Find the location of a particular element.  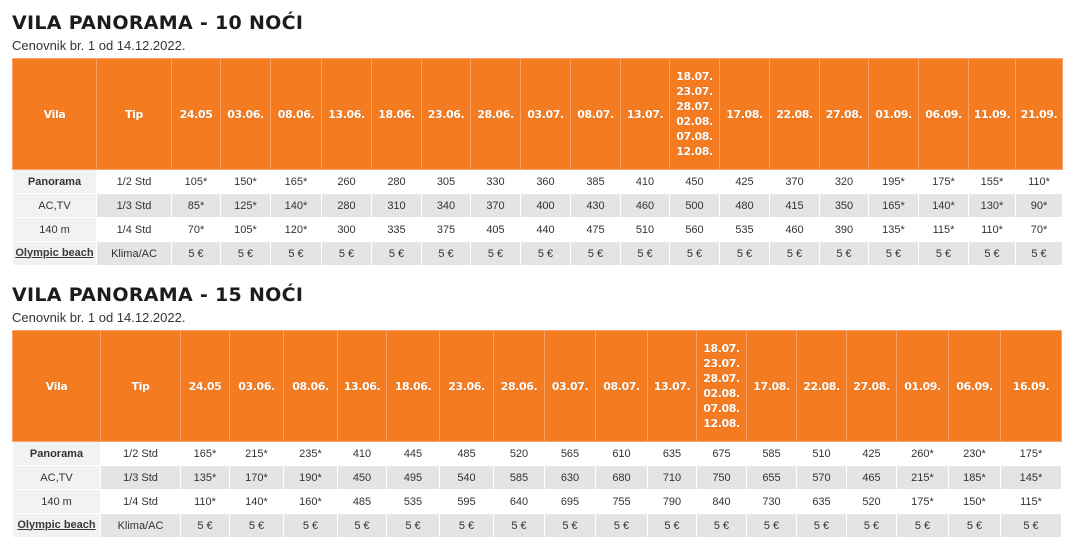

price-cell: 280 is located at coordinates (396, 181).